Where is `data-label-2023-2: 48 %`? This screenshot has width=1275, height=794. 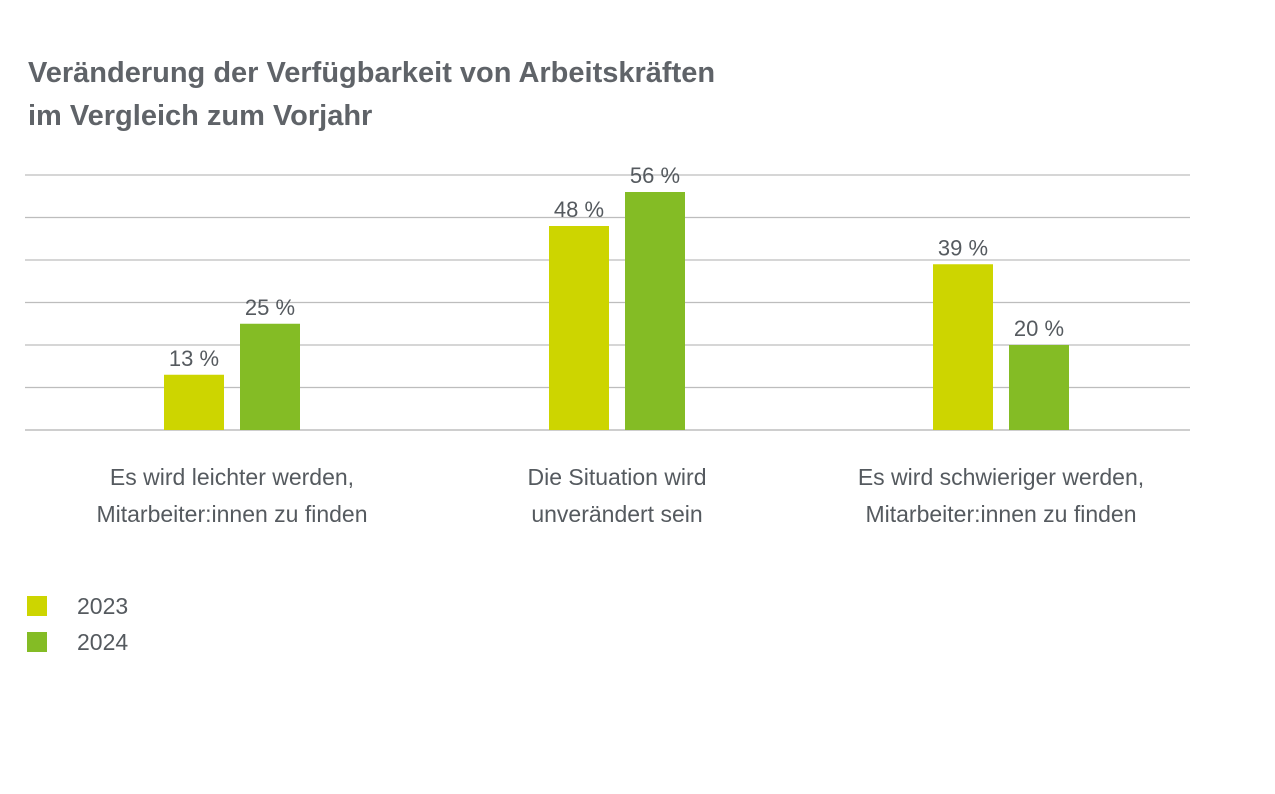
data-label-2023-2: 48 % is located at coordinates (579, 209).